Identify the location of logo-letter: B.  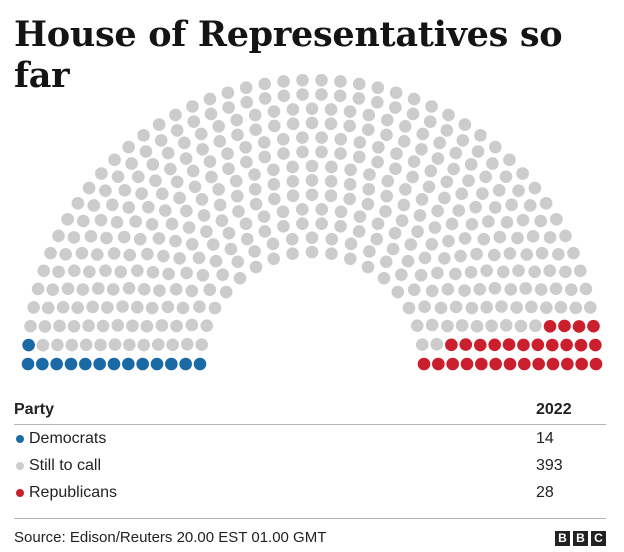
(580, 538).